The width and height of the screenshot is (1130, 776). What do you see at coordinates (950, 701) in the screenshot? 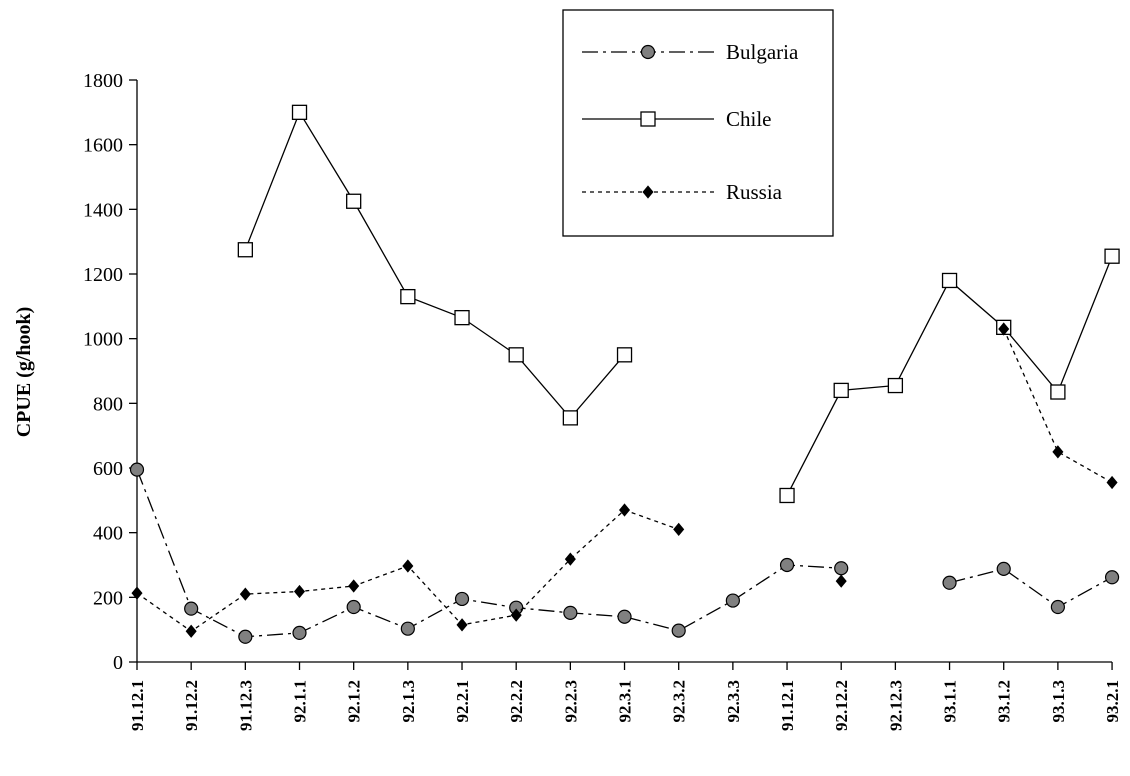
I see `x-tick-label: 93.1.1` at bounding box center [950, 701].